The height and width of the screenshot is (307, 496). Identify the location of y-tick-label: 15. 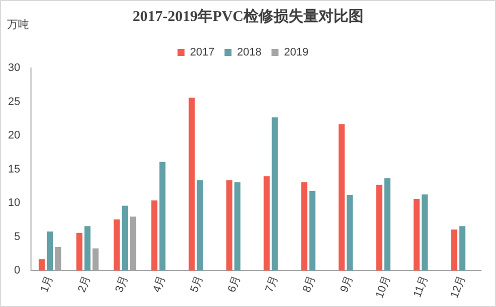
(14, 169).